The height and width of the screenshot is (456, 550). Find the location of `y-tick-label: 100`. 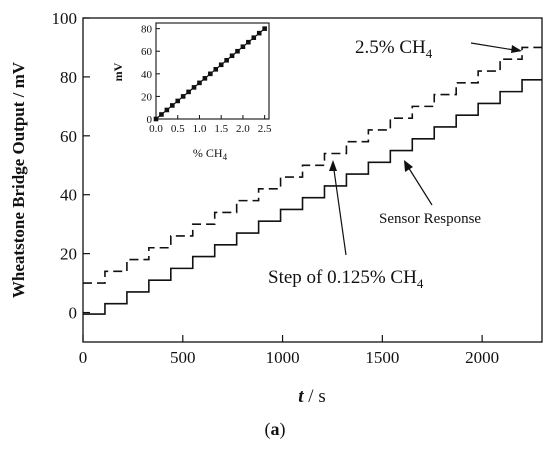

y-tick-label: 100 is located at coordinates (65, 18).